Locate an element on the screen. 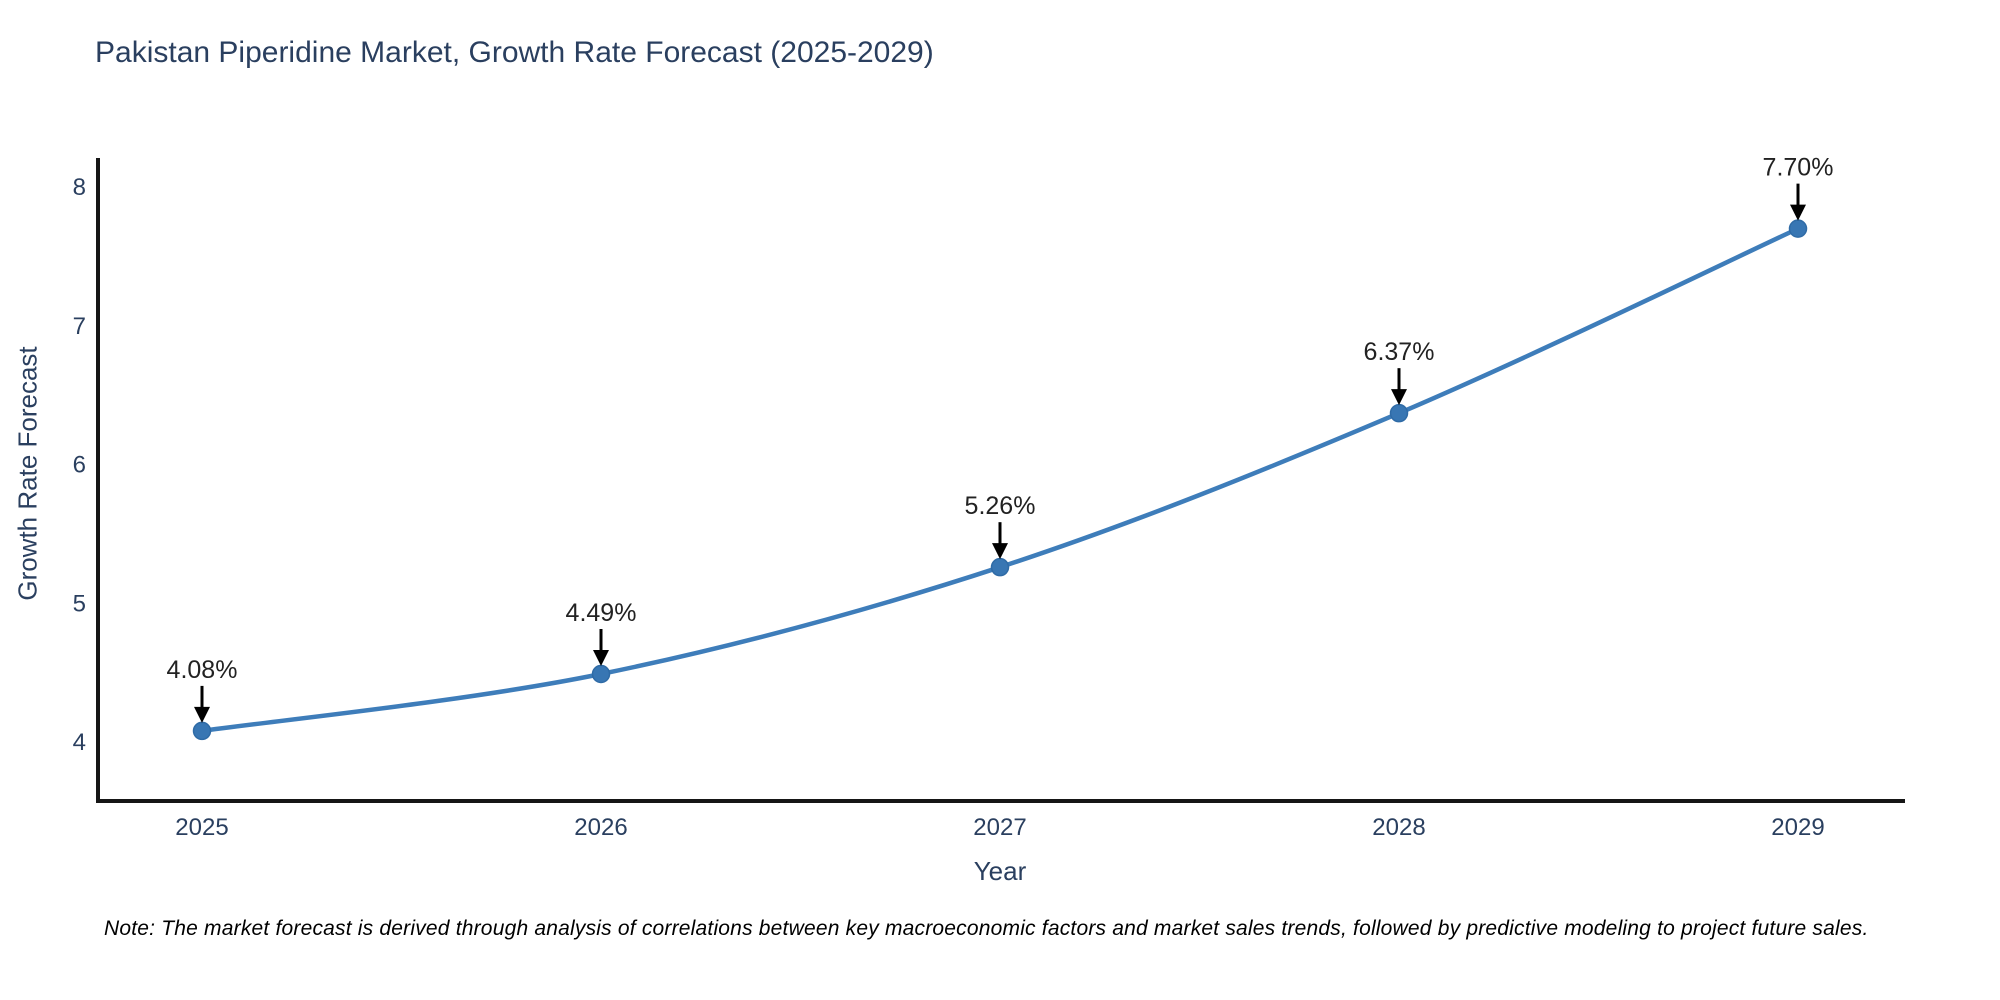 The image size is (2000, 1000). y-axis-title: Growth Rate Forecast is located at coordinates (27, 473).